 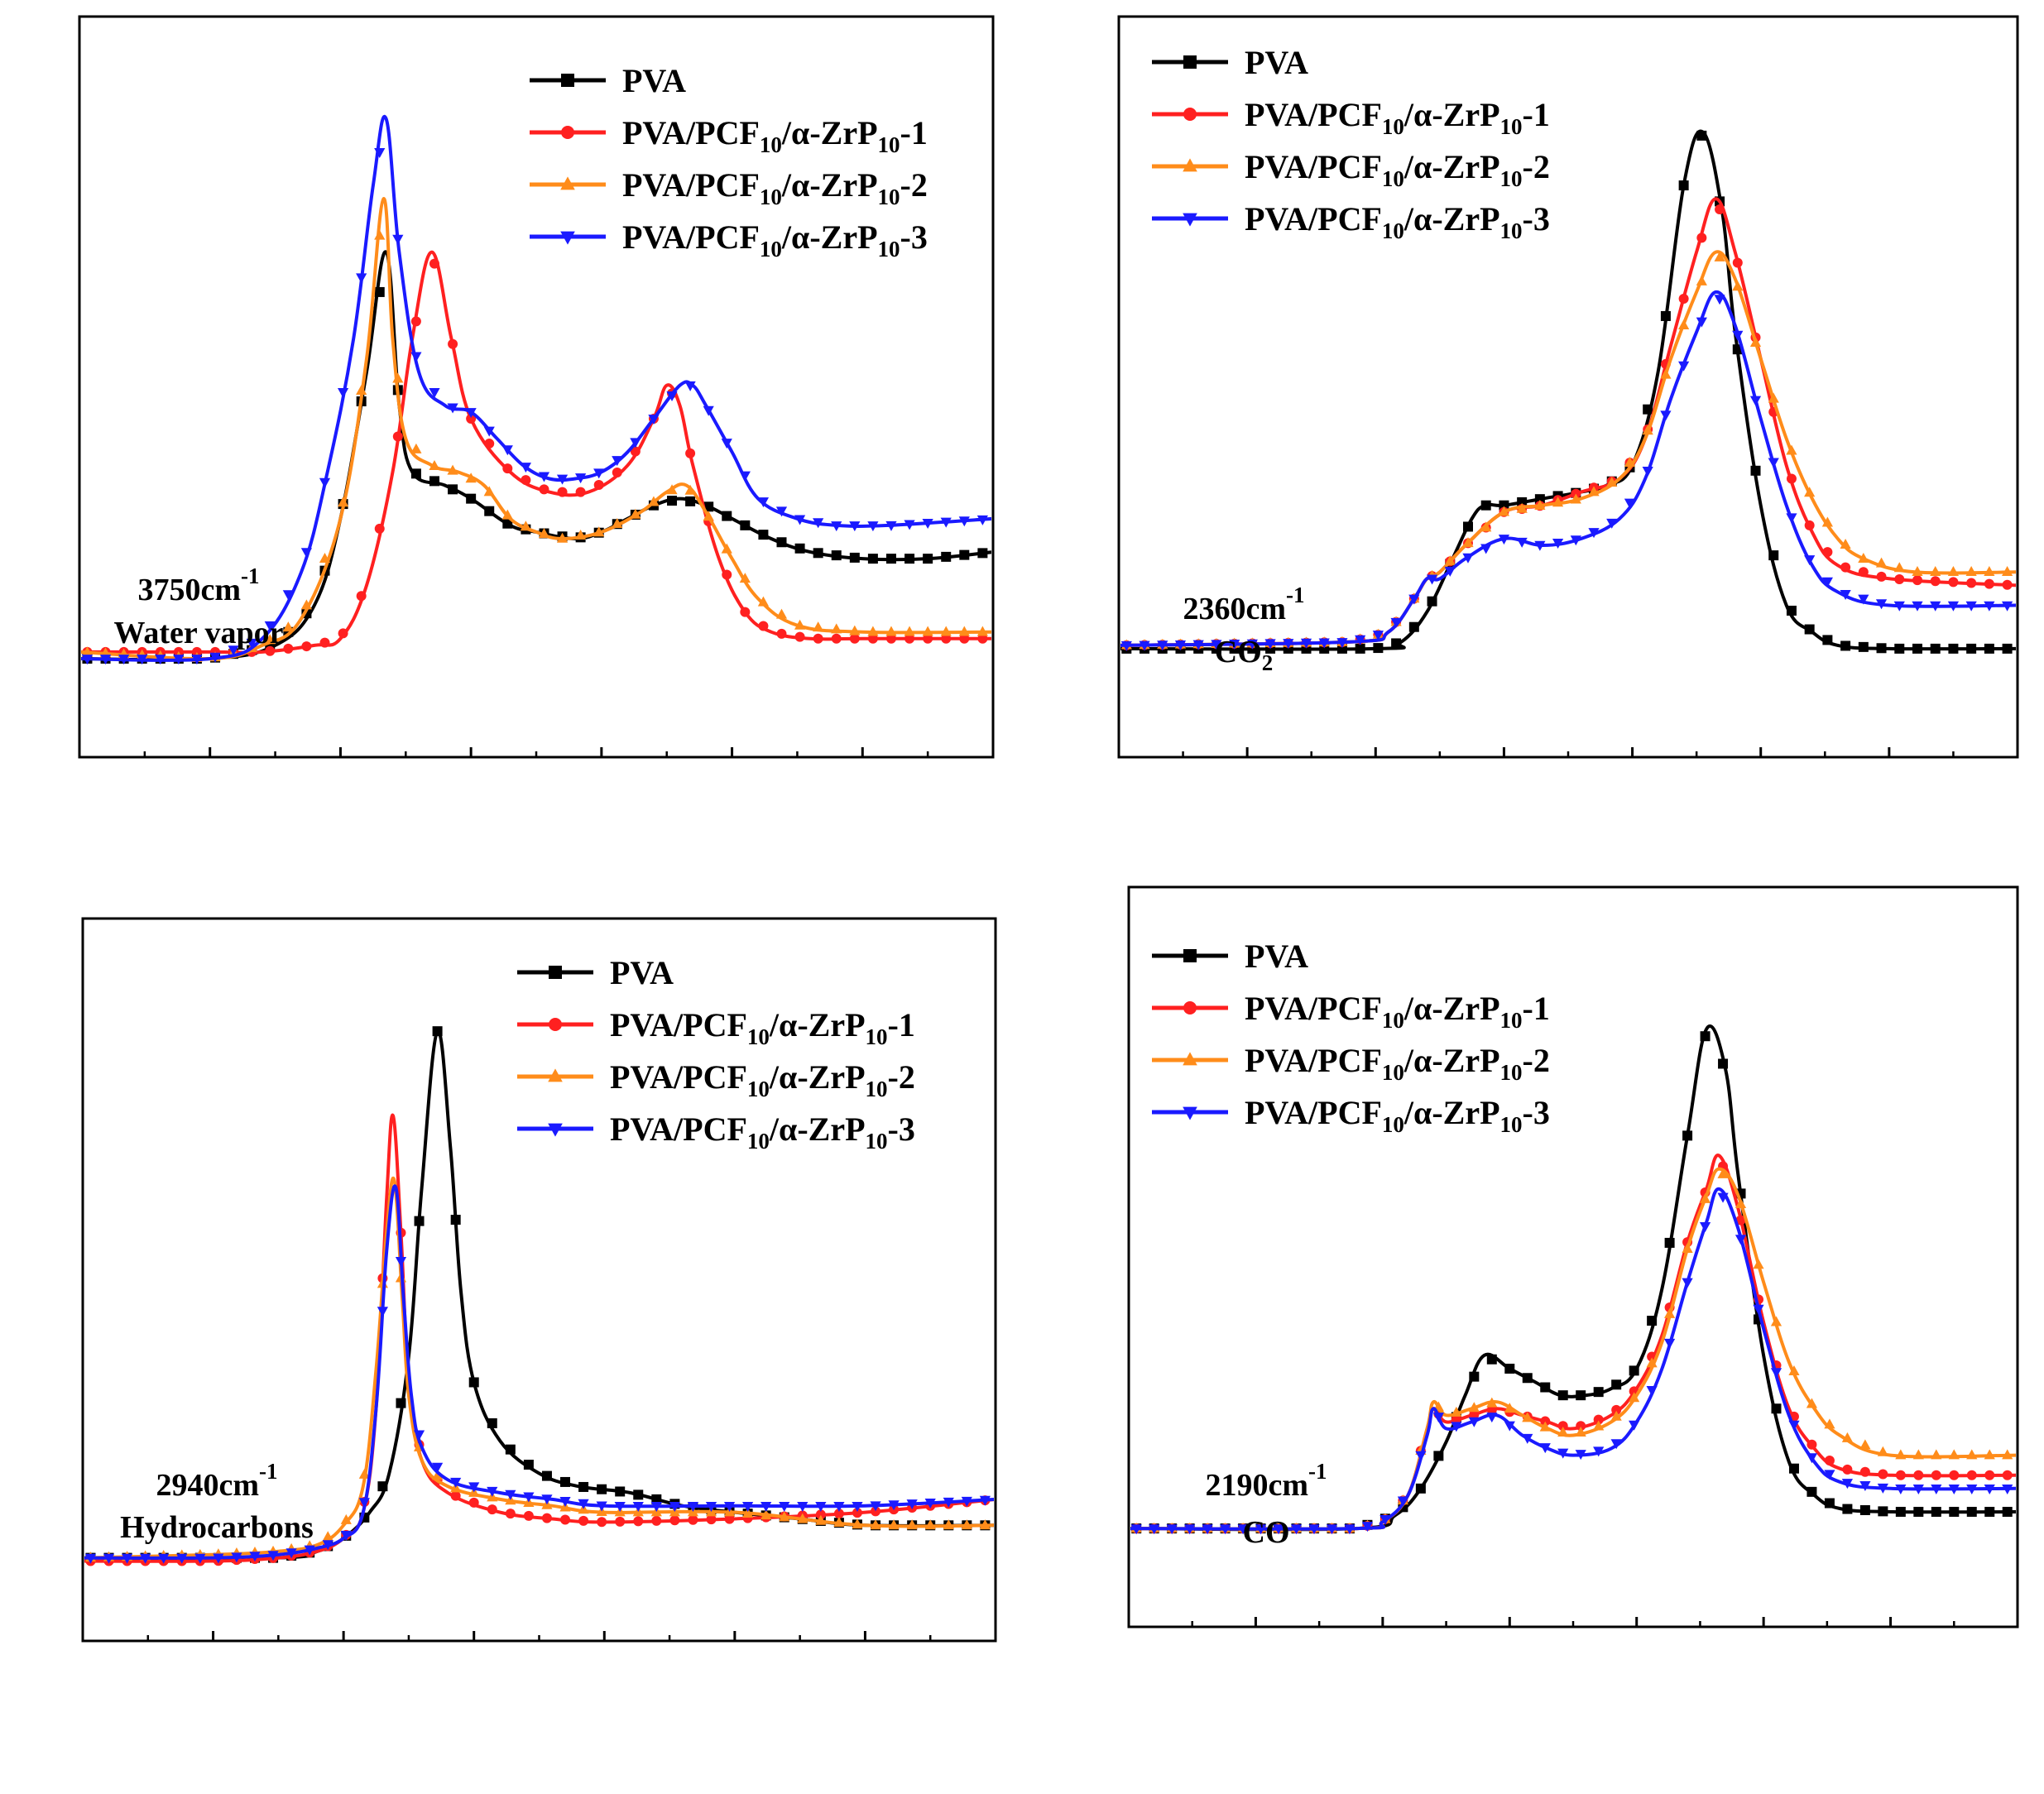 What do you see at coordinates (198, 585) in the screenshot?
I see `wavenumber-annotation: 3750cm-1` at bounding box center [198, 585].